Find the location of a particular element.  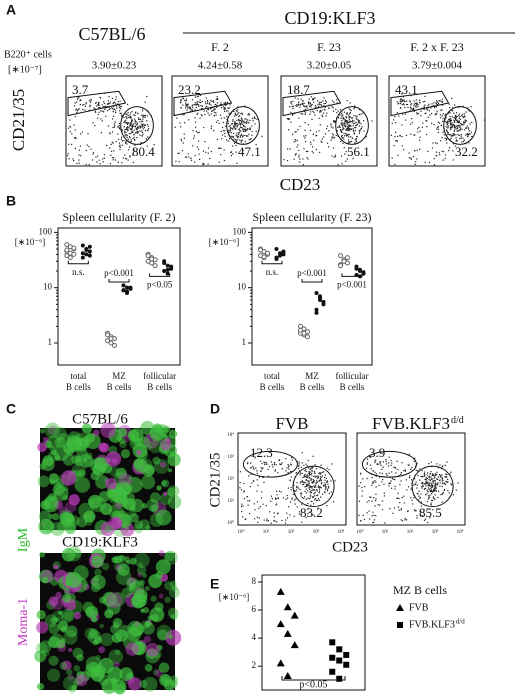

y-unit: [∗10⁻⁶] is located at coordinates (30, 242).